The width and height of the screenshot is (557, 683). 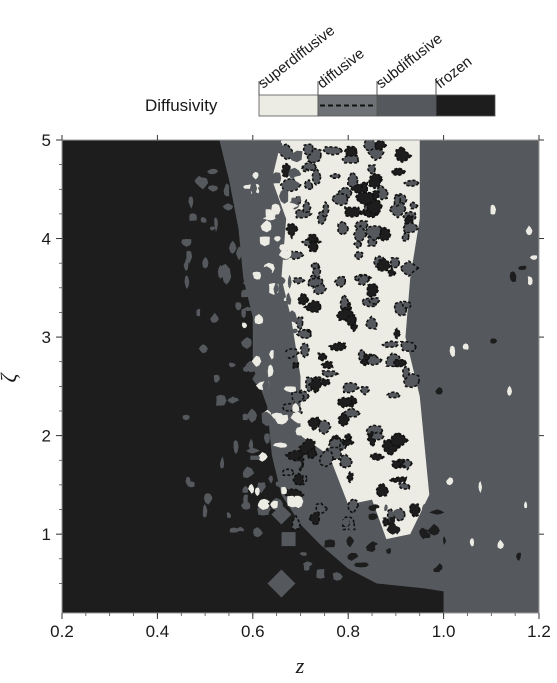 What do you see at coordinates (348, 631) in the screenshot?
I see `x-tick-label: 0.8` at bounding box center [348, 631].